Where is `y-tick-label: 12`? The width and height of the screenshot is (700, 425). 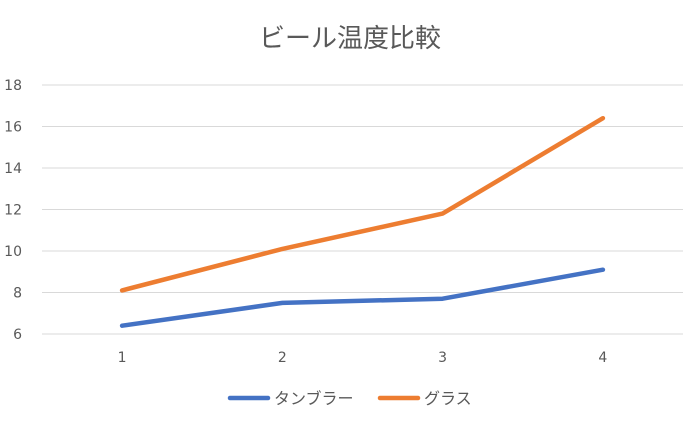
y-tick-label: 12 is located at coordinates (13, 211).